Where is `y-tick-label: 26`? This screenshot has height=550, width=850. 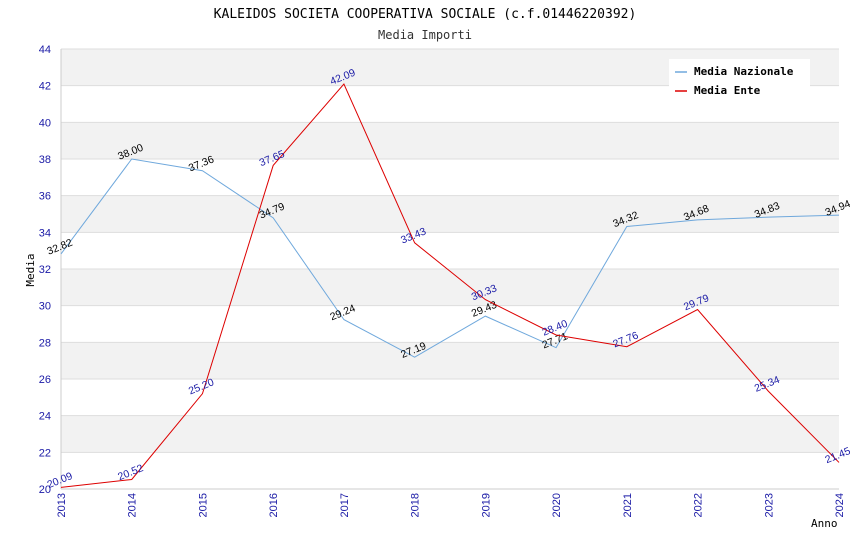
y-tick-label: 26 is located at coordinates (45, 380).